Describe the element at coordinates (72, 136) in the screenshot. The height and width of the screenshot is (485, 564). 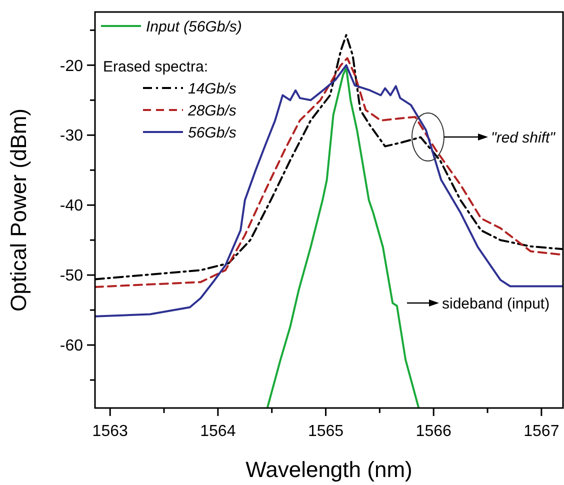
I see `y-tick-label: -30` at that location.